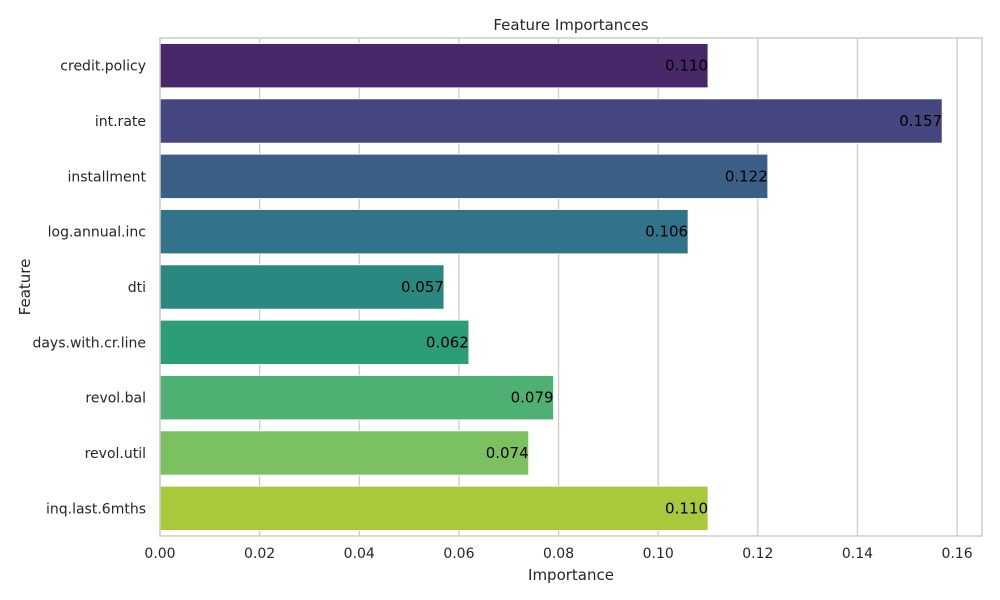 The width and height of the screenshot is (1000, 600). What do you see at coordinates (159, 554) in the screenshot?
I see `x-tick-label: 0.00` at bounding box center [159, 554].